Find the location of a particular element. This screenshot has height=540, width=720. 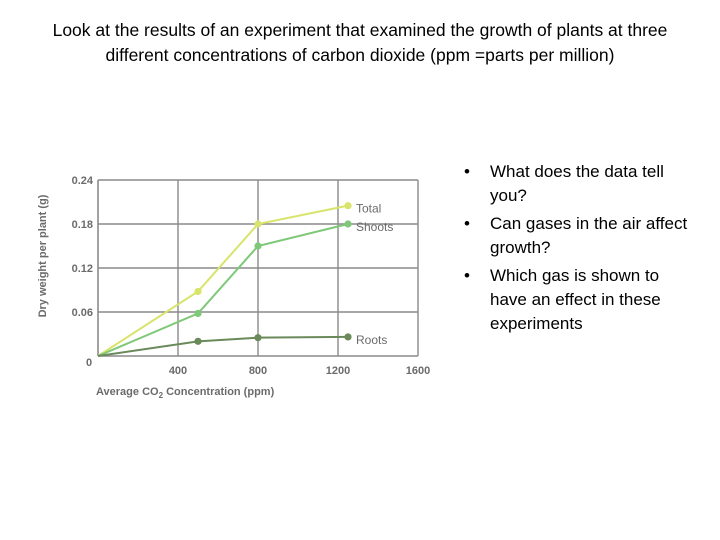

series-label-total: Total is located at coordinates (368, 209).